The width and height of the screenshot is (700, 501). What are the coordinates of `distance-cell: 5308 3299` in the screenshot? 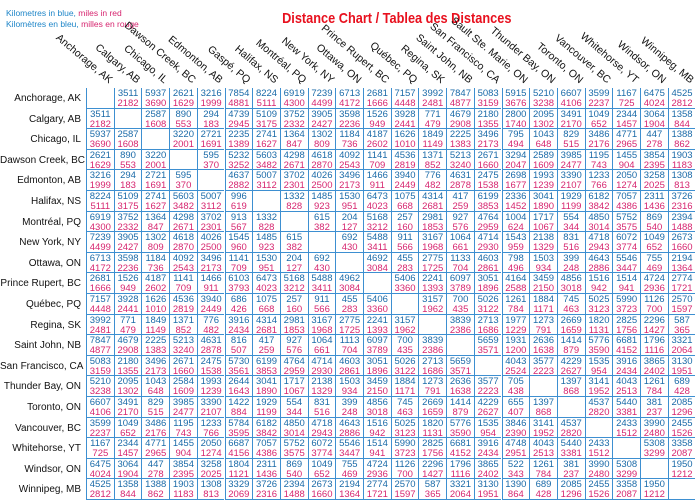 It's located at (654, 448).